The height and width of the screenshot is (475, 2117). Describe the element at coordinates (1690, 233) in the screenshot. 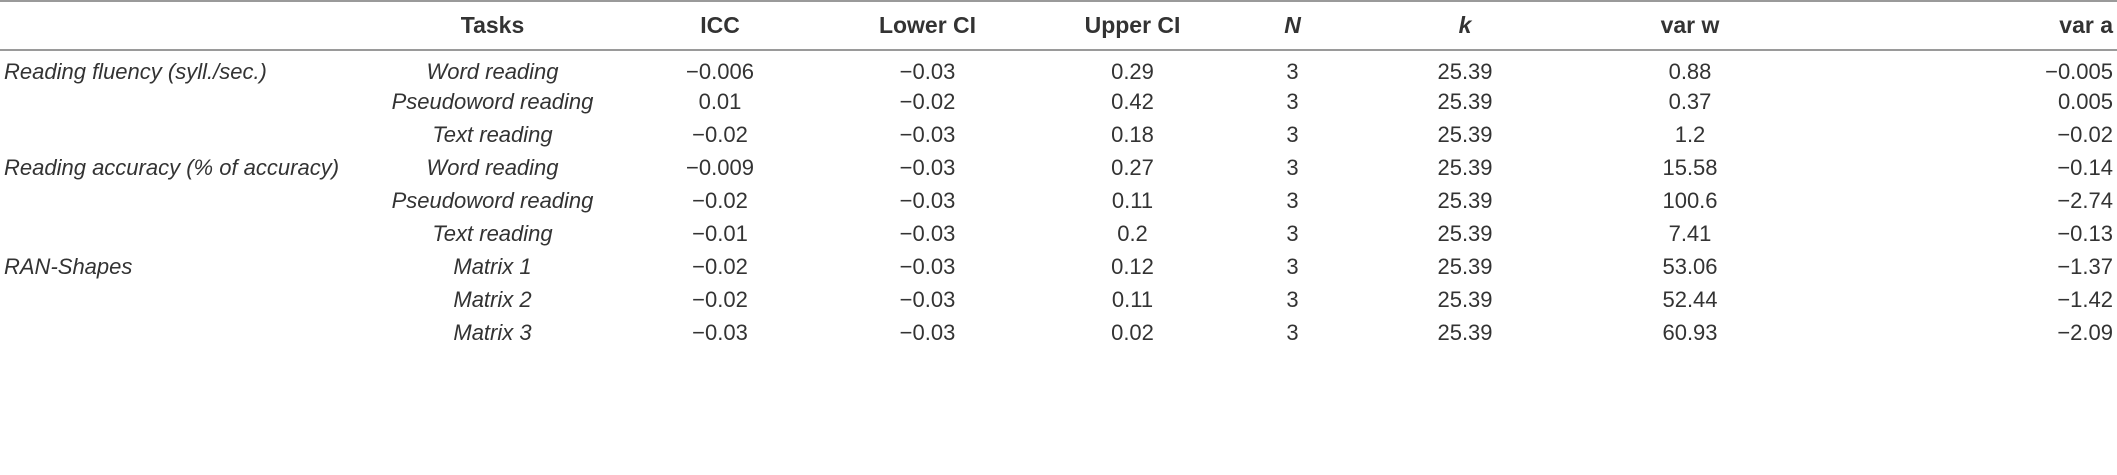

I see `var-w-cell: 7.41` at that location.